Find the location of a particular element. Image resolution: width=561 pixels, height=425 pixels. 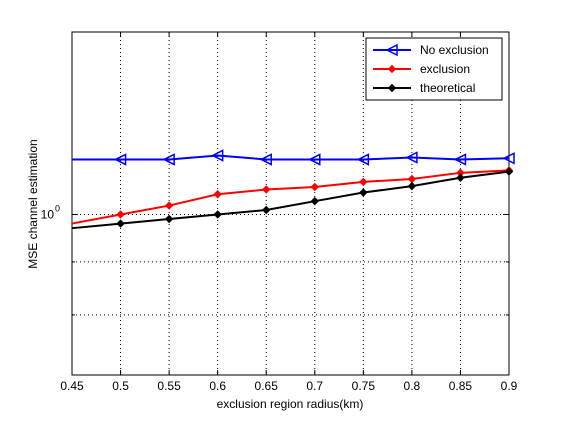

legend-entry-theoretical: theoretical is located at coordinates (424, 88).